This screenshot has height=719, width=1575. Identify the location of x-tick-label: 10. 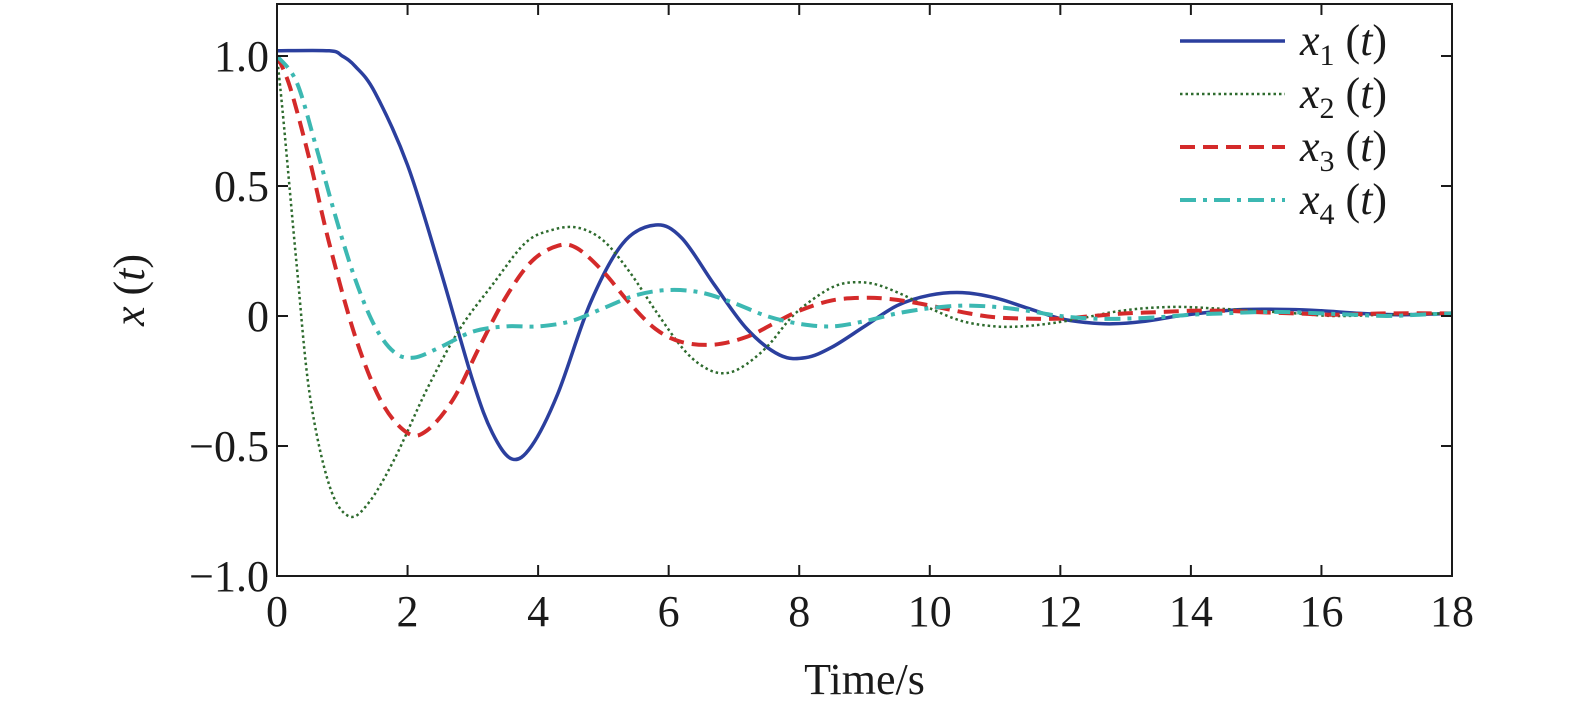
(930, 611).